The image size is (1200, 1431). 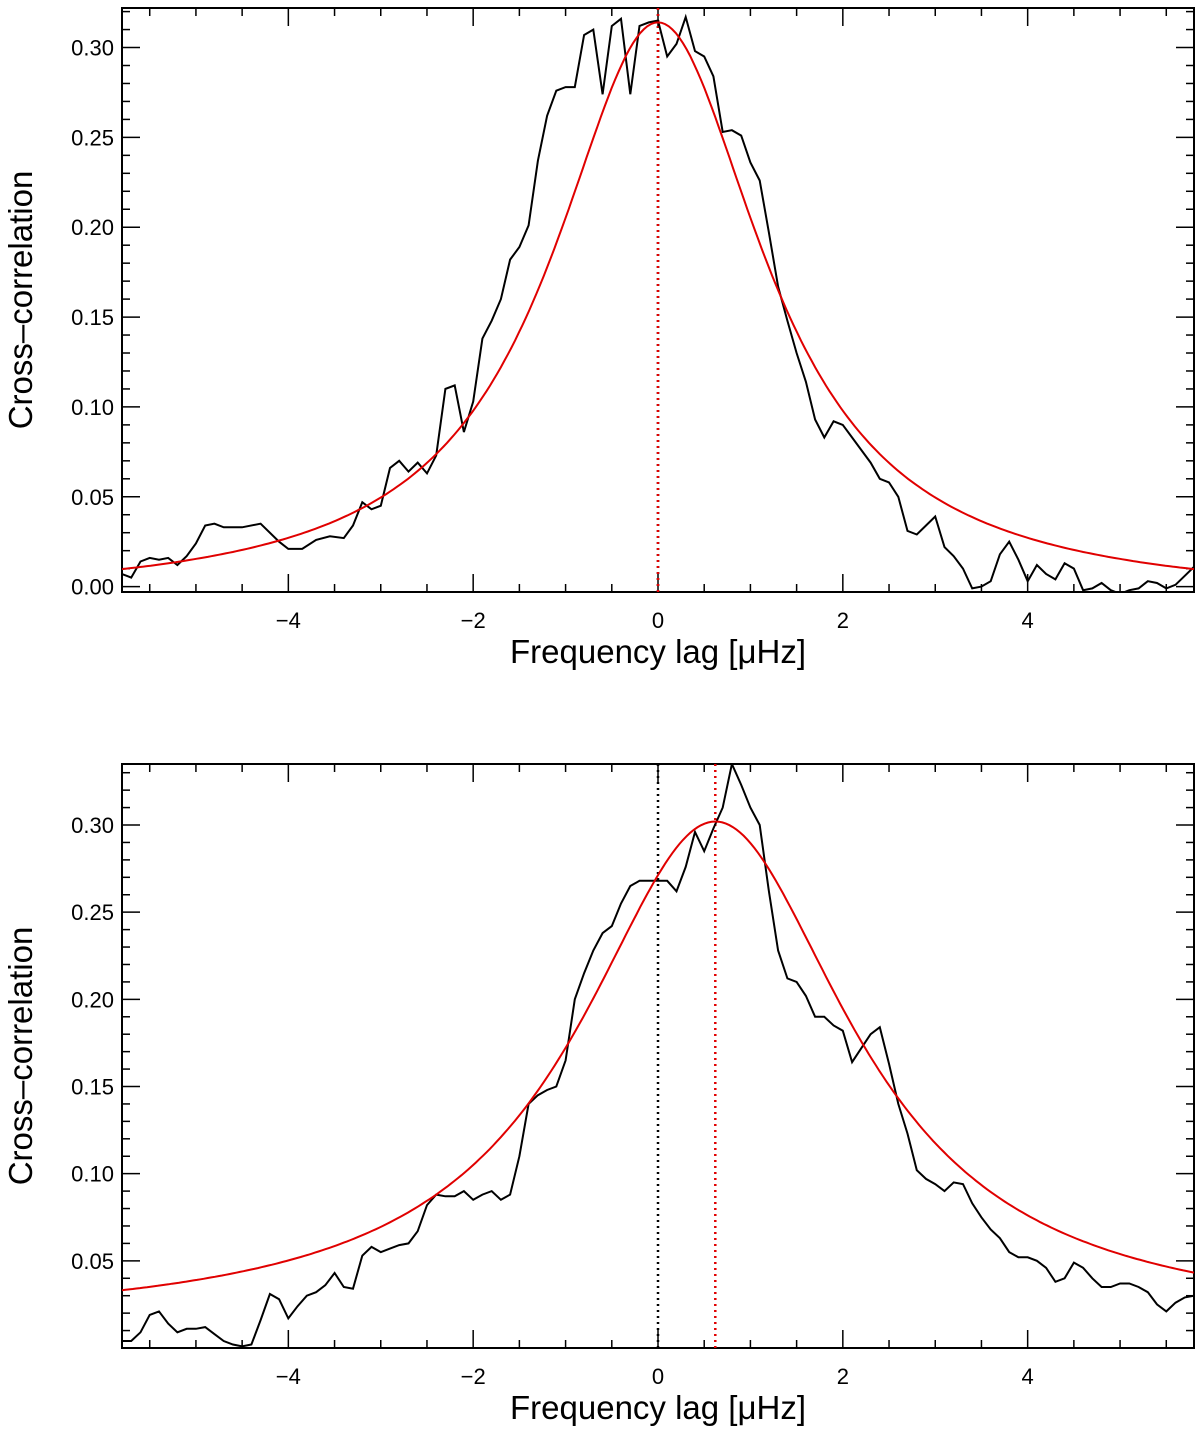 I want to click on vertical-markers, so click(x=686, y=1056).